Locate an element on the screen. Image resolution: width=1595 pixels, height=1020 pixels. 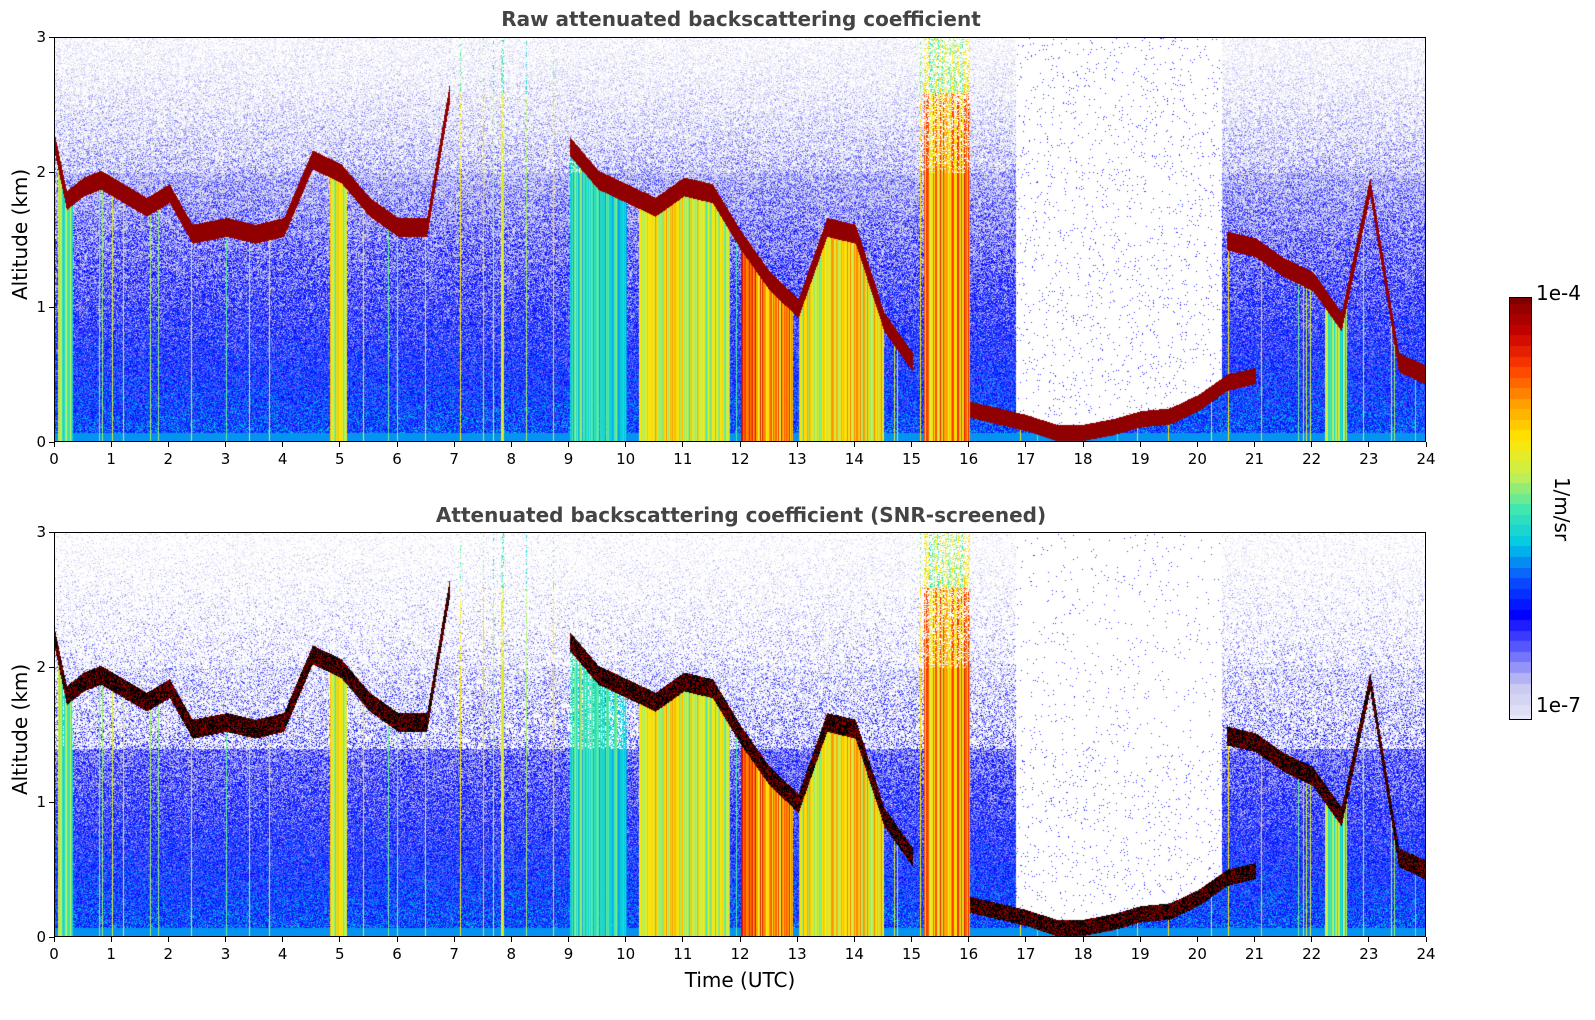
panel-2-ylabel: Altitude (km) is located at coordinates (20, 729).